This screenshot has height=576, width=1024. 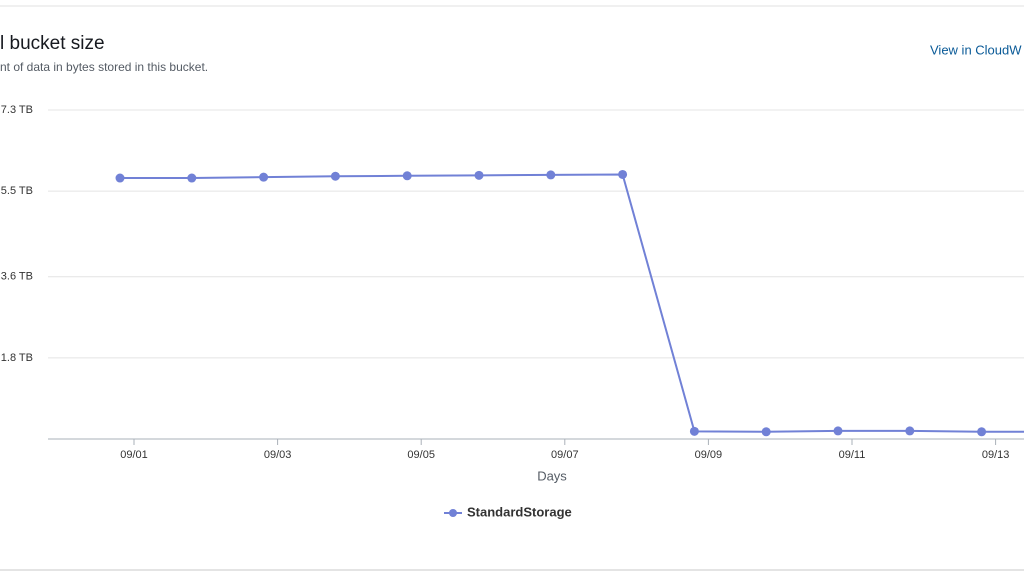 What do you see at coordinates (852, 455) in the screenshot?
I see `x-tick-label: 09/11` at bounding box center [852, 455].